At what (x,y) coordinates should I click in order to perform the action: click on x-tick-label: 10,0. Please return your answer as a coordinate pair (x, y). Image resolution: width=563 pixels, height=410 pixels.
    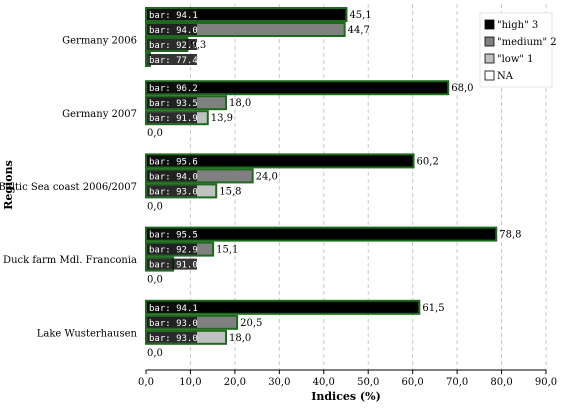
    Looking at the image, I should click on (190, 382).